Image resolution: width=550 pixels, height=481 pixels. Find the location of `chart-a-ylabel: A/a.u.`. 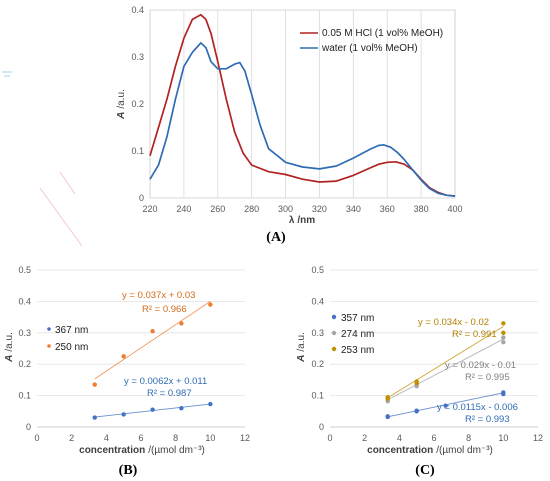

chart-a-ylabel: A/a.u. is located at coordinates (121, 104).